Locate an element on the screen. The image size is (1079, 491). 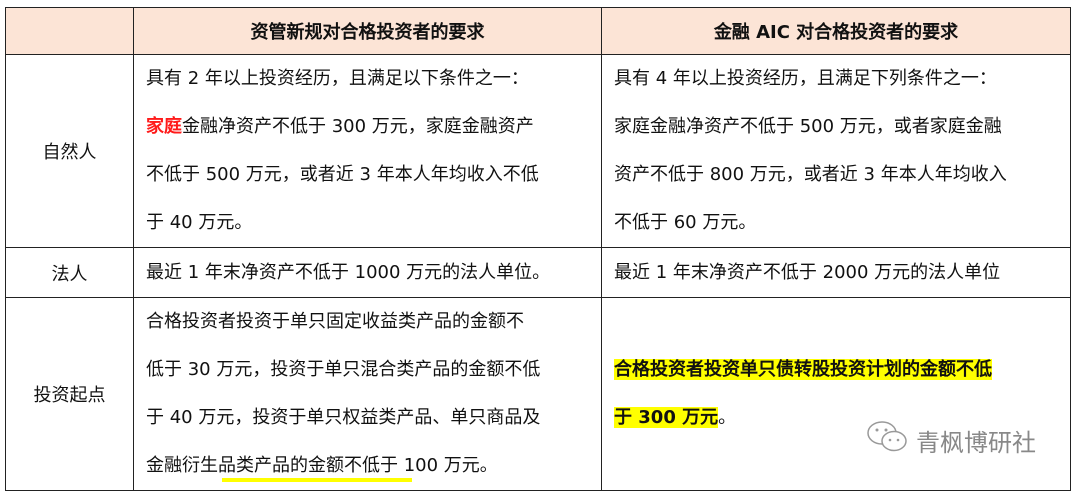
cell-line: 家庭金融净资产不低于 500 万元，或者家庭金融 is located at coordinates (808, 126).